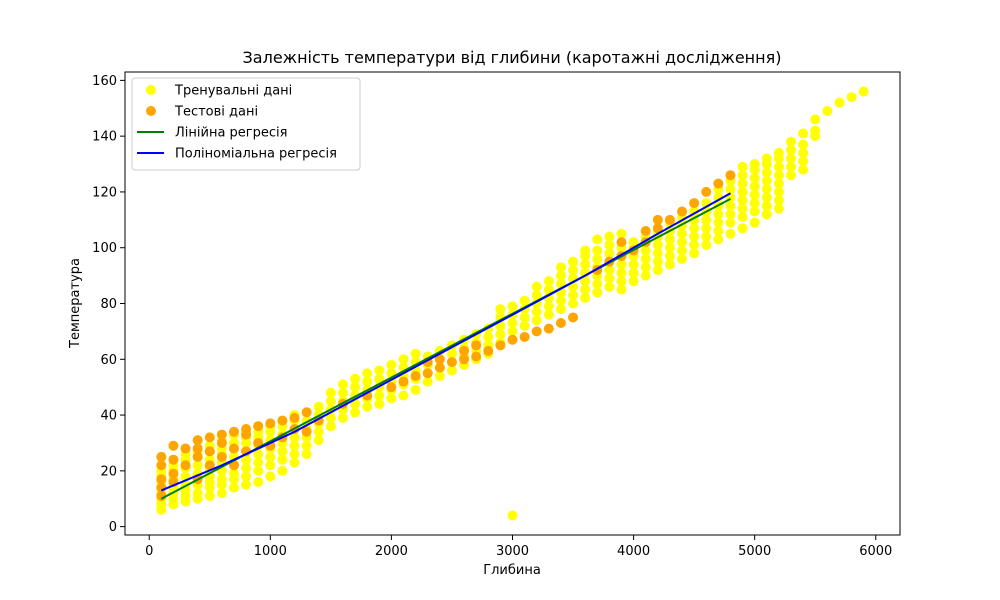 Image resolution: width=1000 pixels, height=600 pixels. Describe the element at coordinates (875, 551) in the screenshot. I see `x-tick-label: 6000` at that location.